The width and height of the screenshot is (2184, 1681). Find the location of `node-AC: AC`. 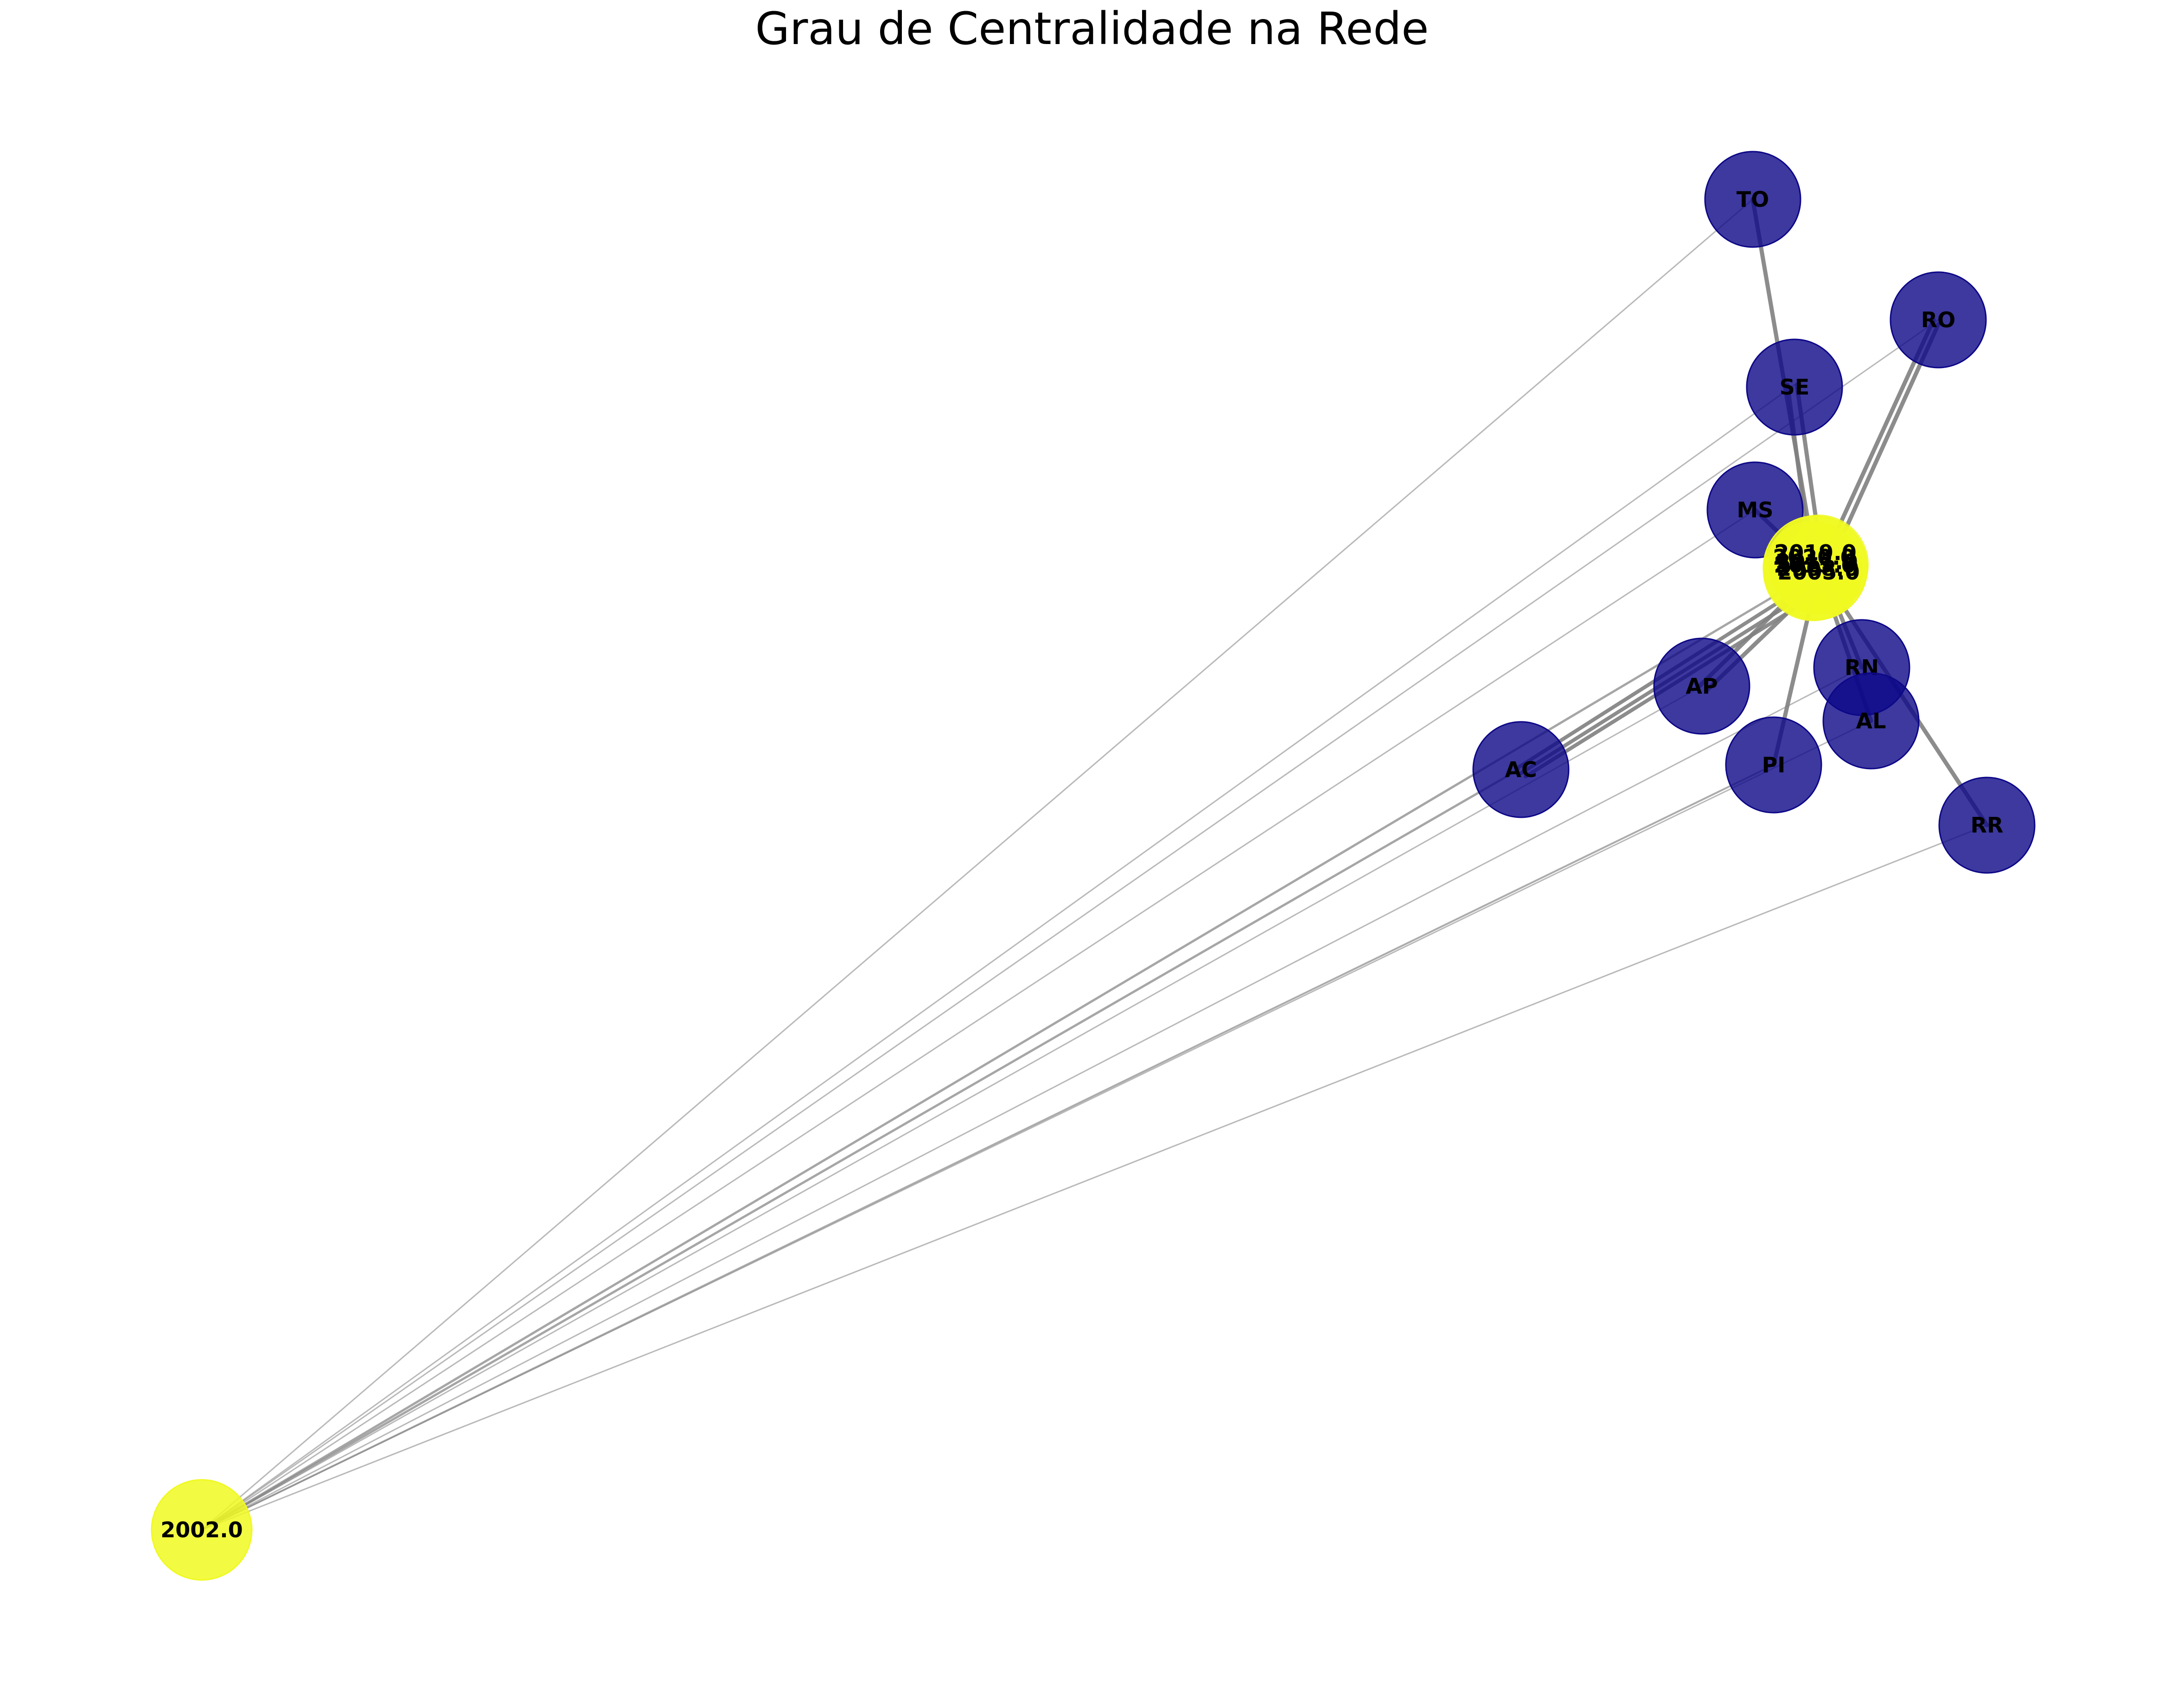

node-AC: AC is located at coordinates (1521, 769).